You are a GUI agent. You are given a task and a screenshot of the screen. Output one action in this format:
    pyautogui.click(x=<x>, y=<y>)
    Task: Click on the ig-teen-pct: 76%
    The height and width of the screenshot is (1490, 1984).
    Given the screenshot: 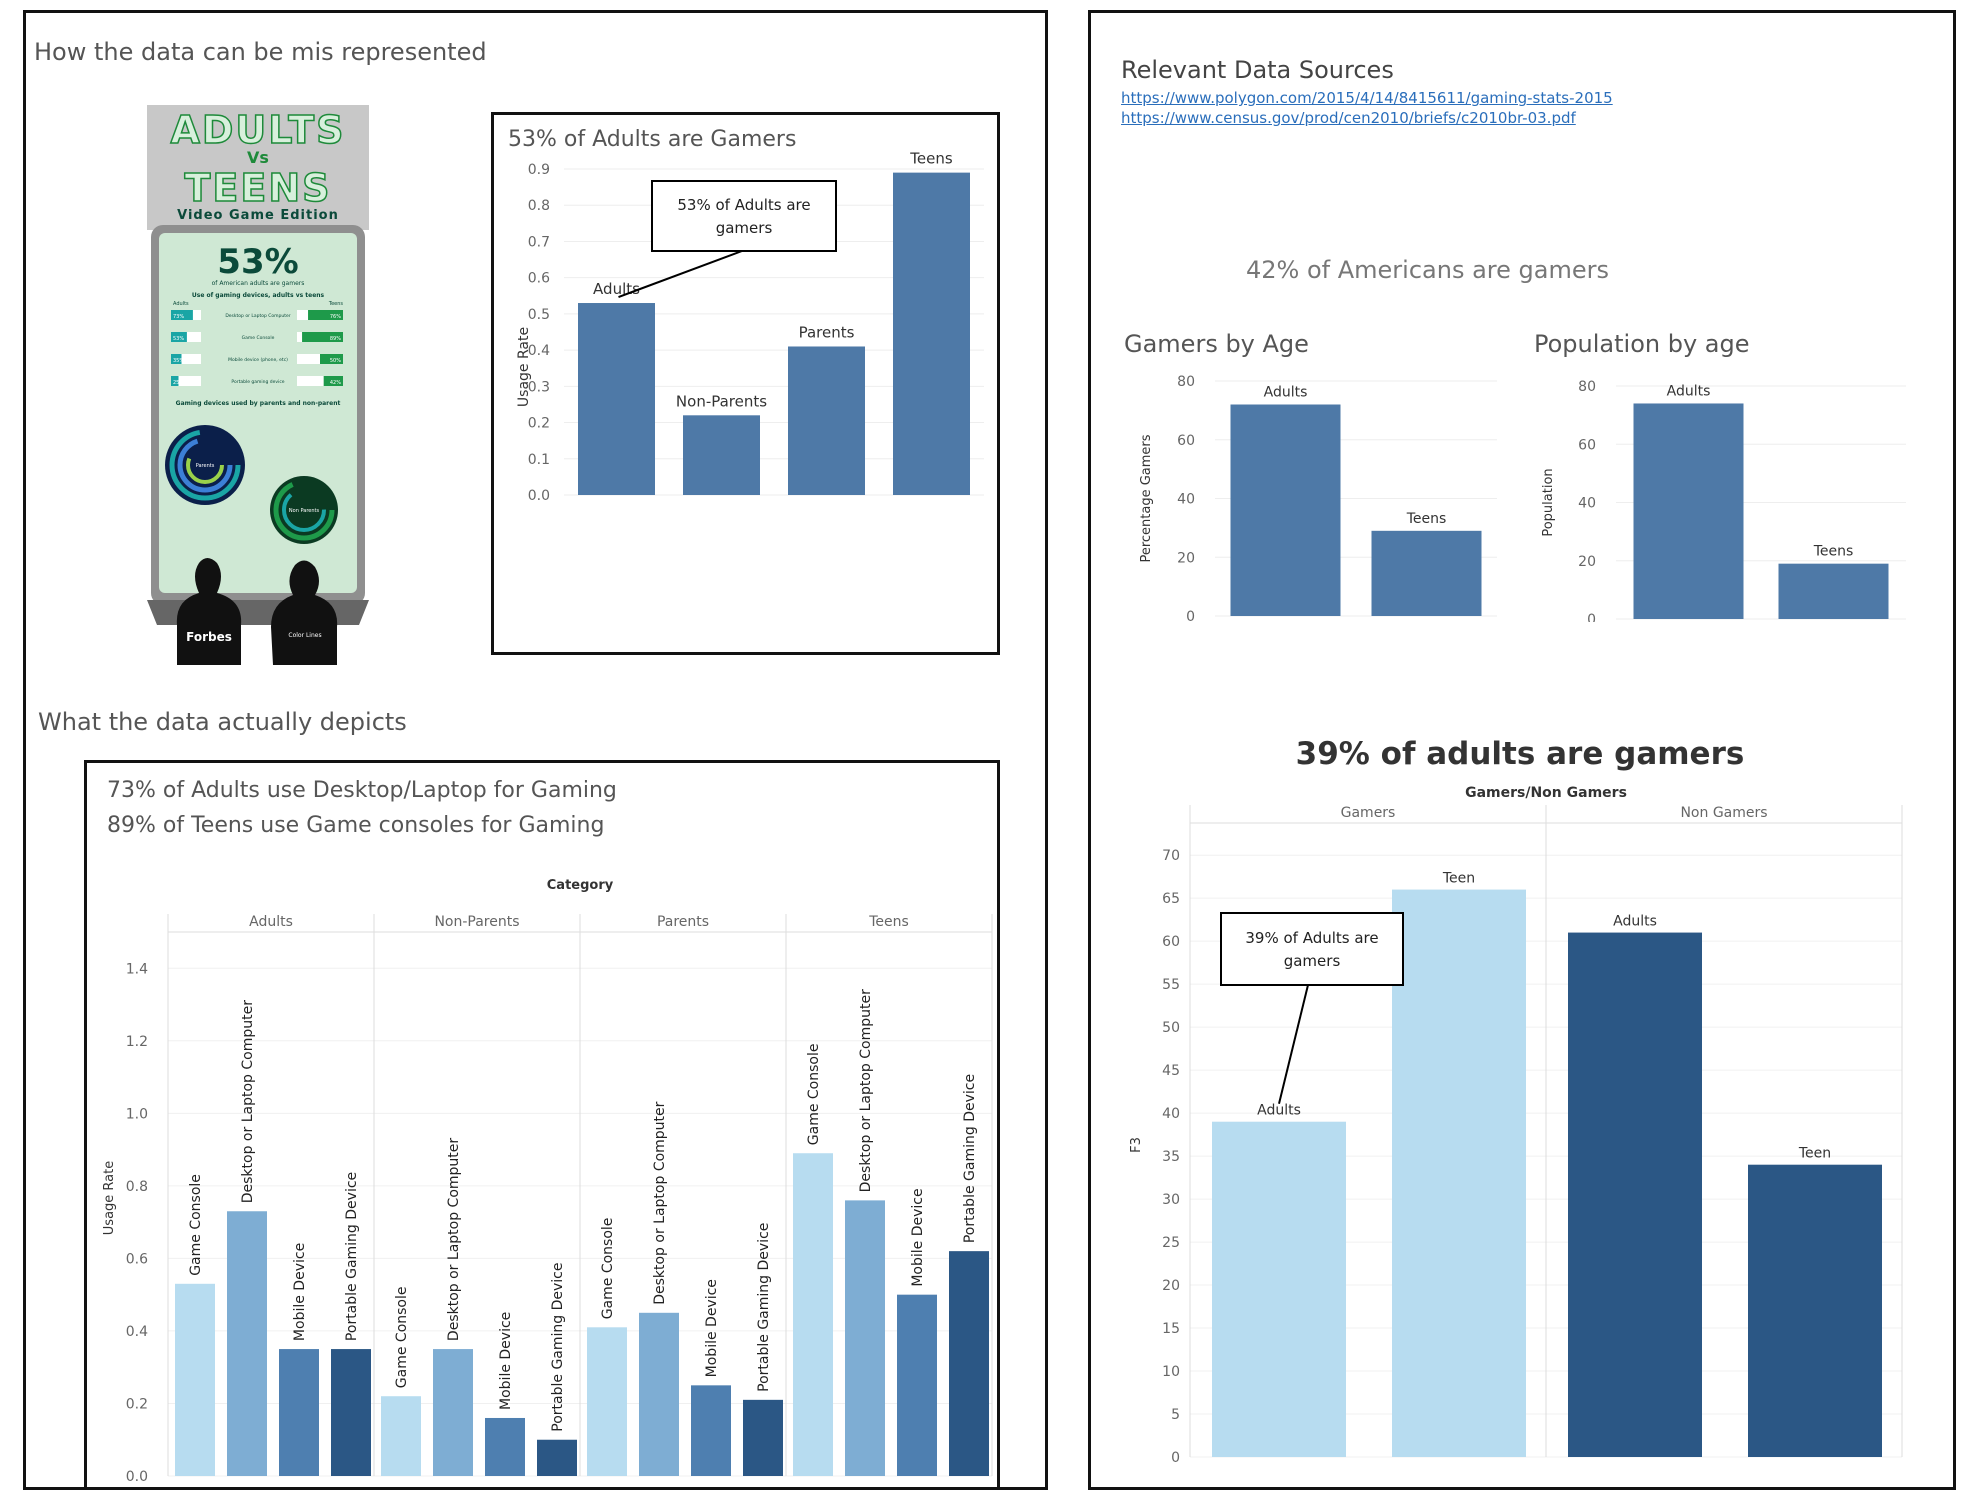 What is the action you would take?
    pyautogui.click(x=335, y=317)
    